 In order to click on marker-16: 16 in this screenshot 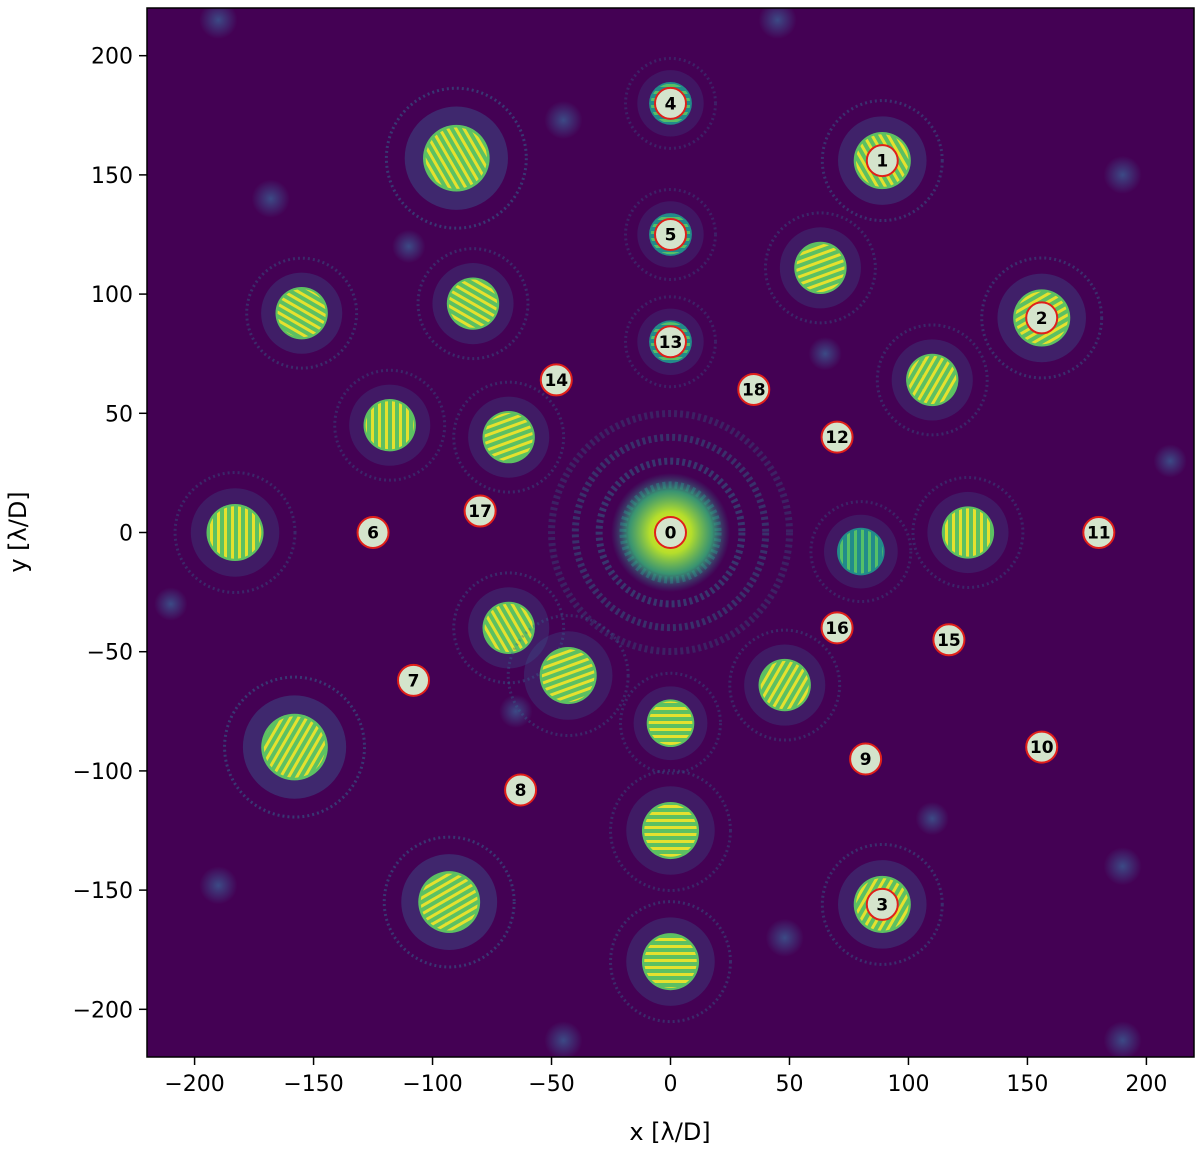, I will do `click(837, 628)`.